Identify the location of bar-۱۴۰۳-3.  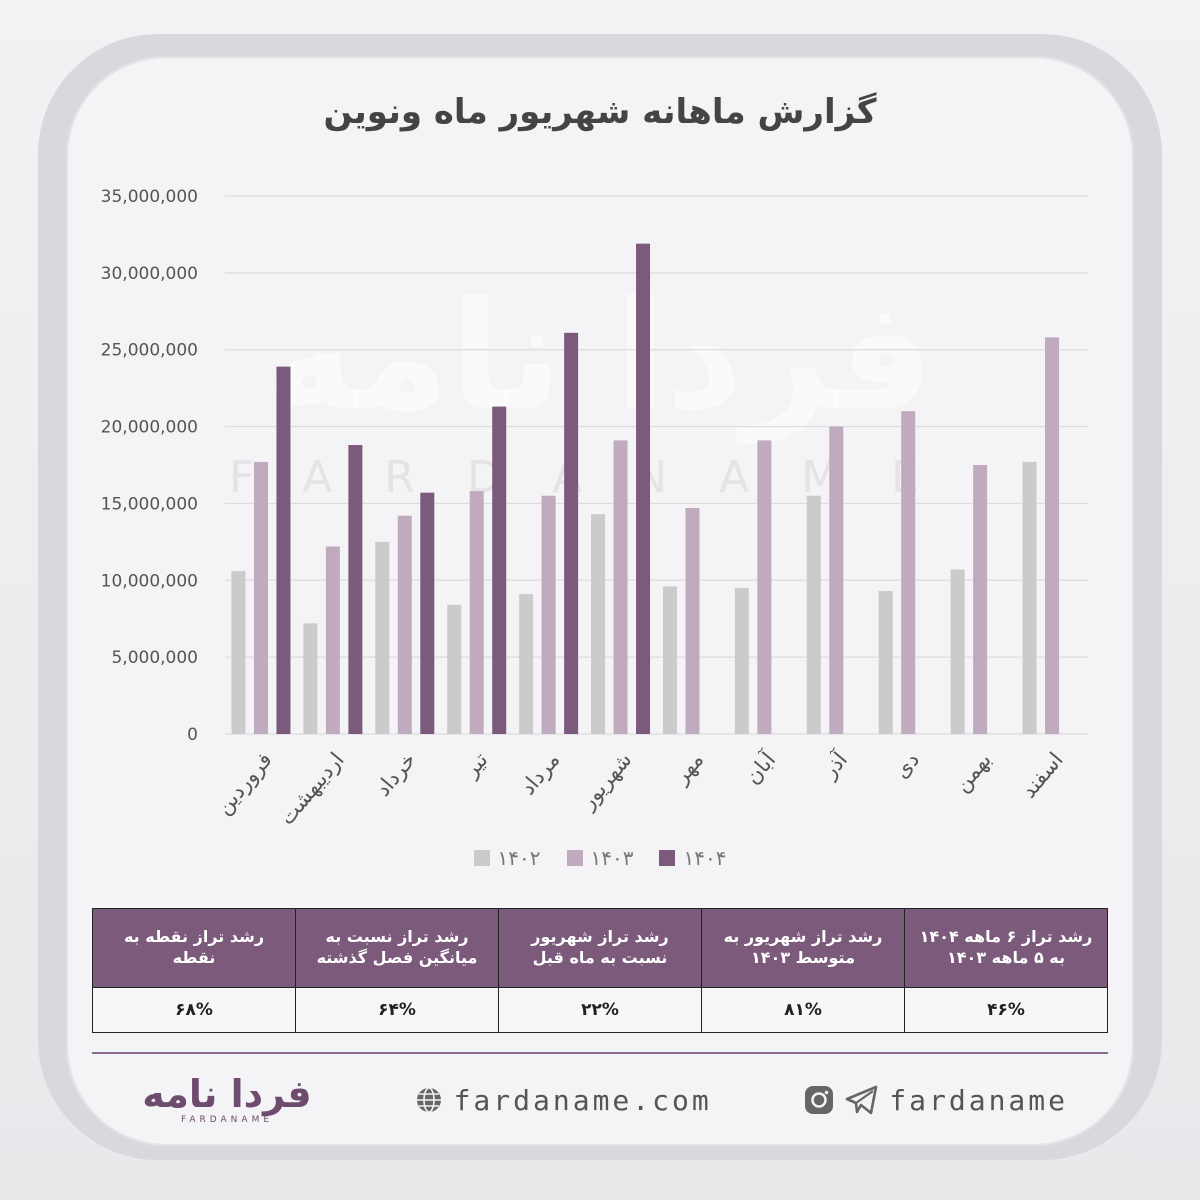
(476, 612).